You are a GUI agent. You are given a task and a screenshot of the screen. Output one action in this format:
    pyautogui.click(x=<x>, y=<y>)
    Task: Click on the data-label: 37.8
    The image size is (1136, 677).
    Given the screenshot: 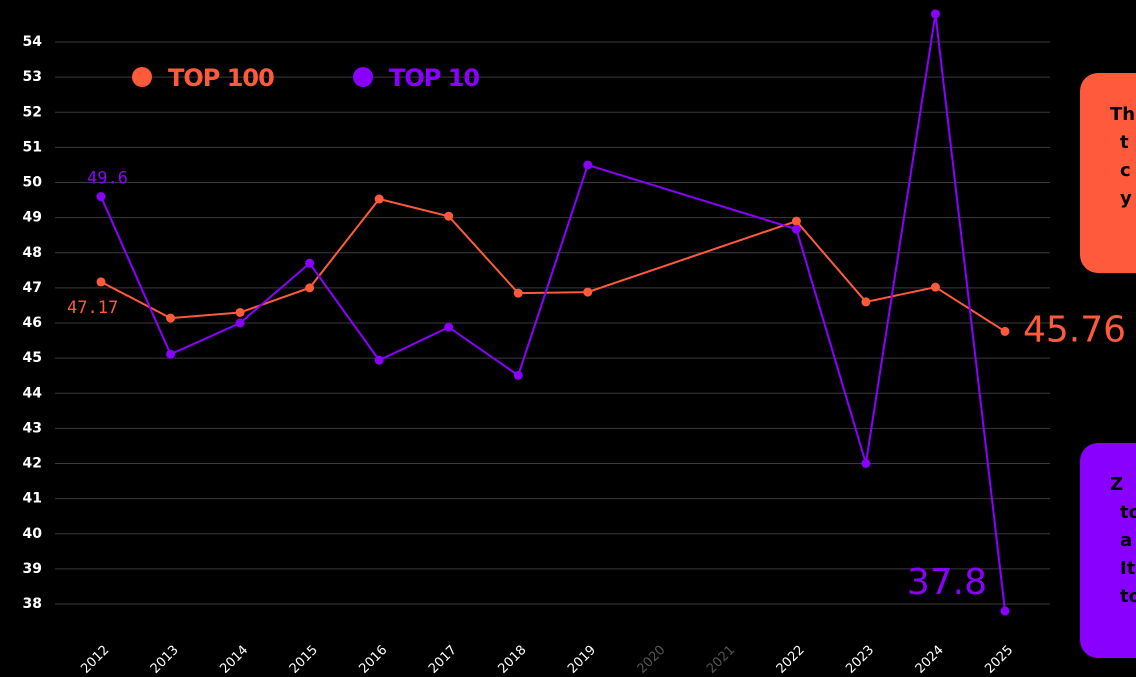 What is the action you would take?
    pyautogui.click(x=947, y=582)
    